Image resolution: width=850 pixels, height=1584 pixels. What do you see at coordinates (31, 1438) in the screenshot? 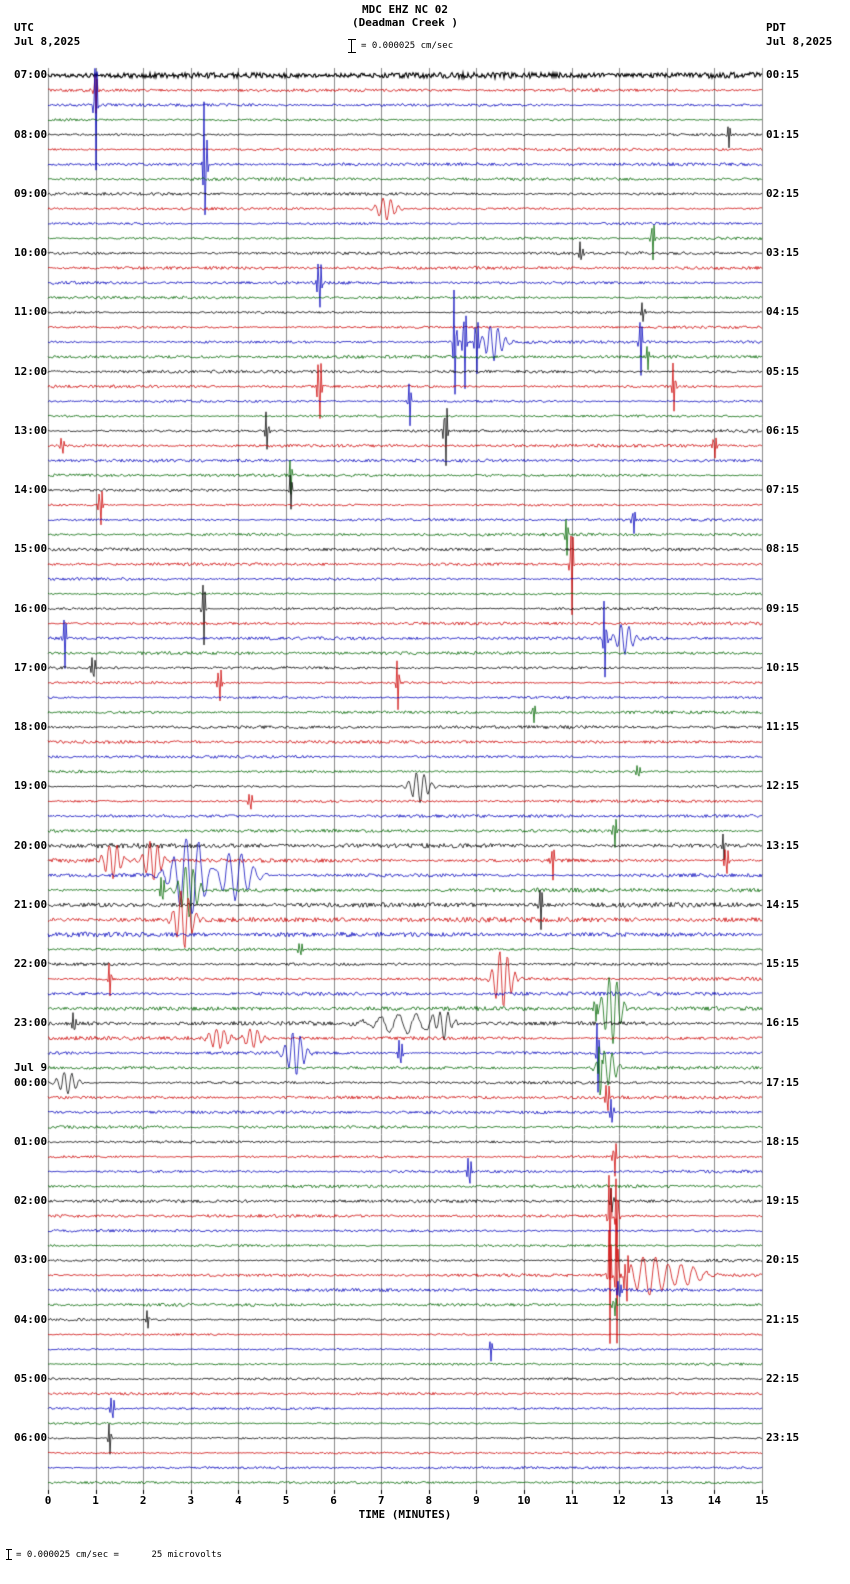
I see `hour-label-utc: 06:00` at bounding box center [31, 1438].